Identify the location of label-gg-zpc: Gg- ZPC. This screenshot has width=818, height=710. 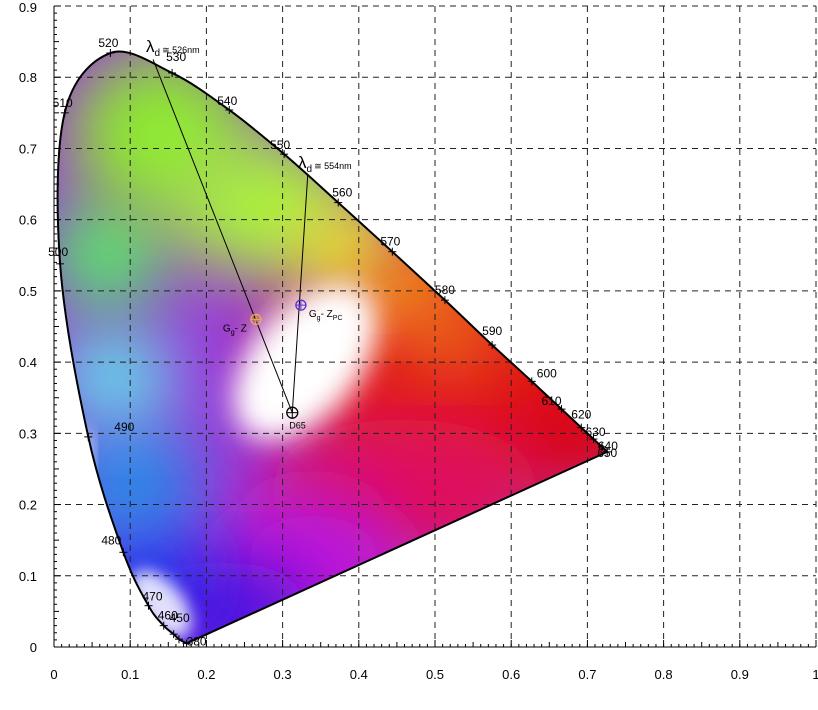
(326, 315).